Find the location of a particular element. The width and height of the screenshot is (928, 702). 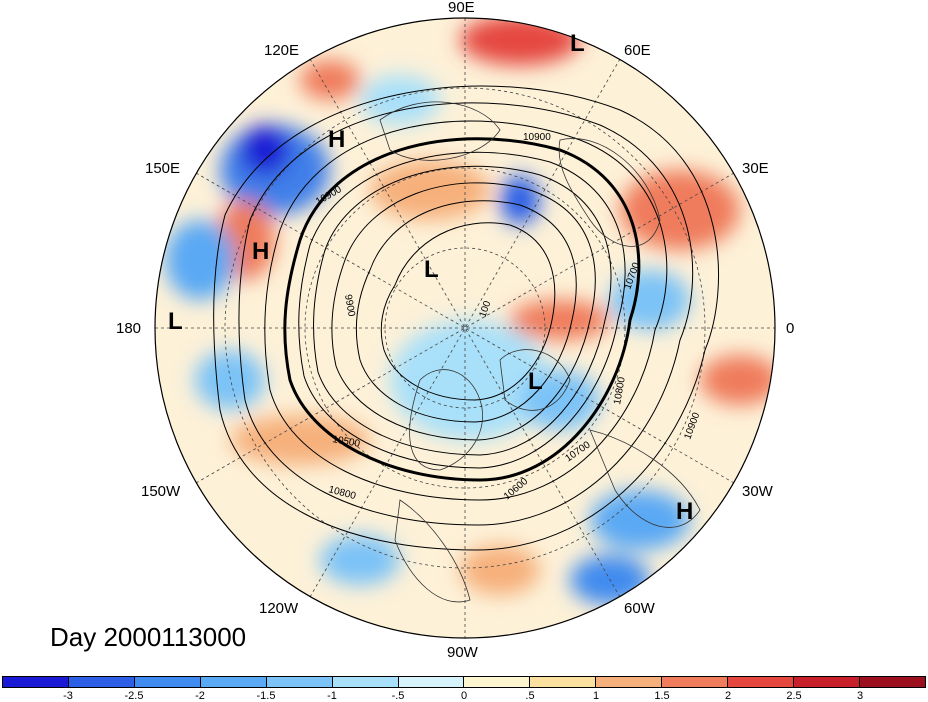

day-title: Day 2000113000 is located at coordinates (148, 637).